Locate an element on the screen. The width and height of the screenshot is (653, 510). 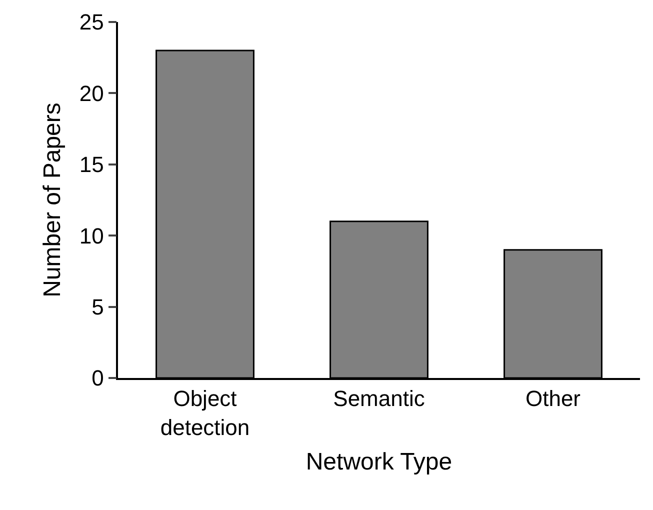
x-tick-label: Object detection is located at coordinates (205, 413).